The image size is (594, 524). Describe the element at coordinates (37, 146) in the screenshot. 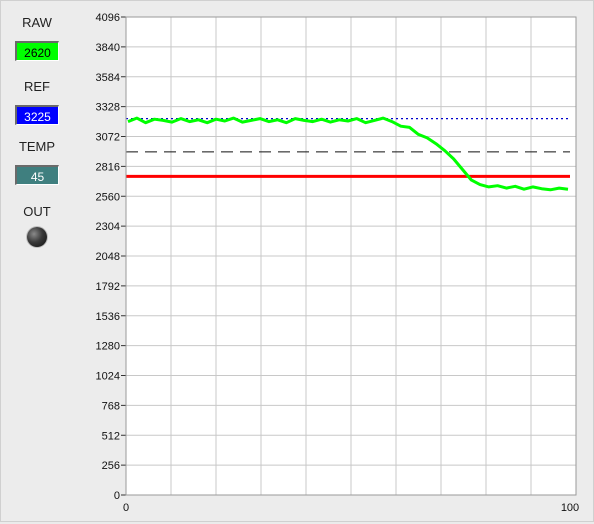

I see `temp-label: TEMP` at that location.